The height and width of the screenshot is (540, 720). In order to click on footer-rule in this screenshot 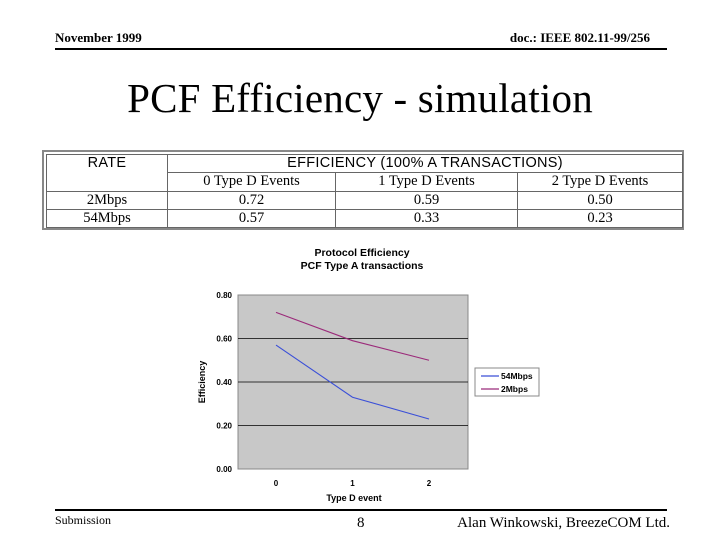, I will do `click(361, 510)`.